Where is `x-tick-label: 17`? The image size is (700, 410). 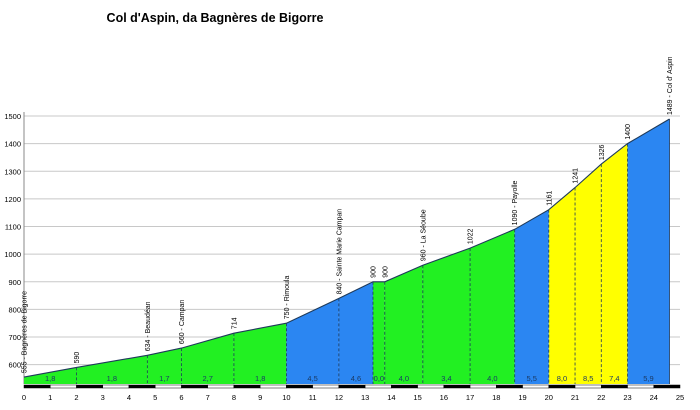
x-tick-label: 17 is located at coordinates (470, 397).